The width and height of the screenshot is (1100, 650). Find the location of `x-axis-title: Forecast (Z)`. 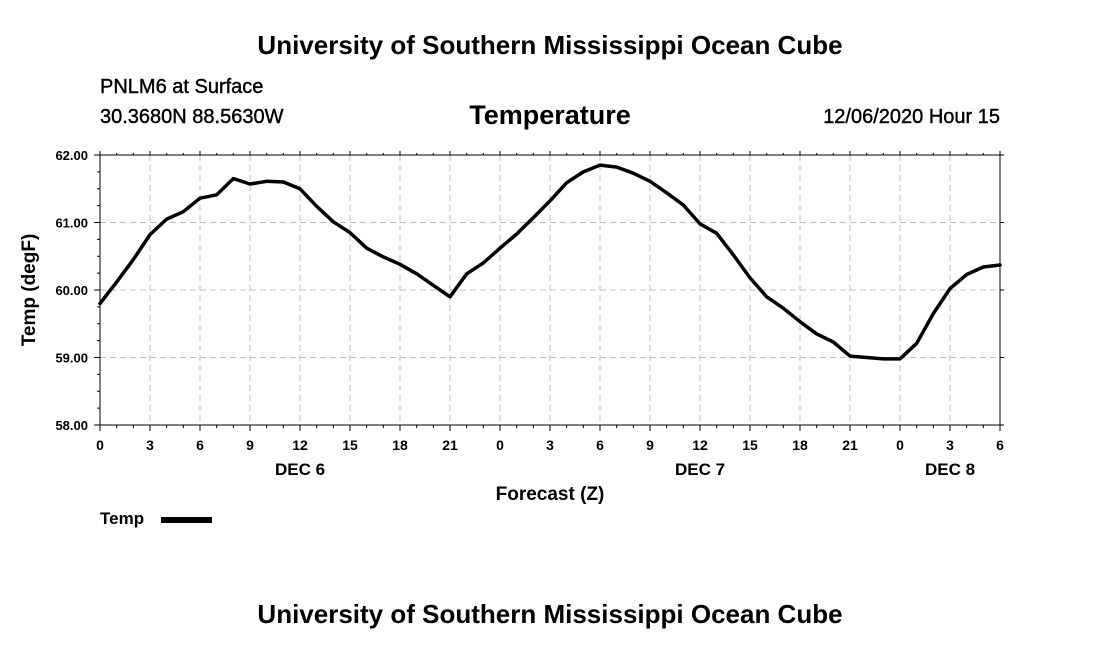

x-axis-title: Forecast (Z) is located at coordinates (550, 494).